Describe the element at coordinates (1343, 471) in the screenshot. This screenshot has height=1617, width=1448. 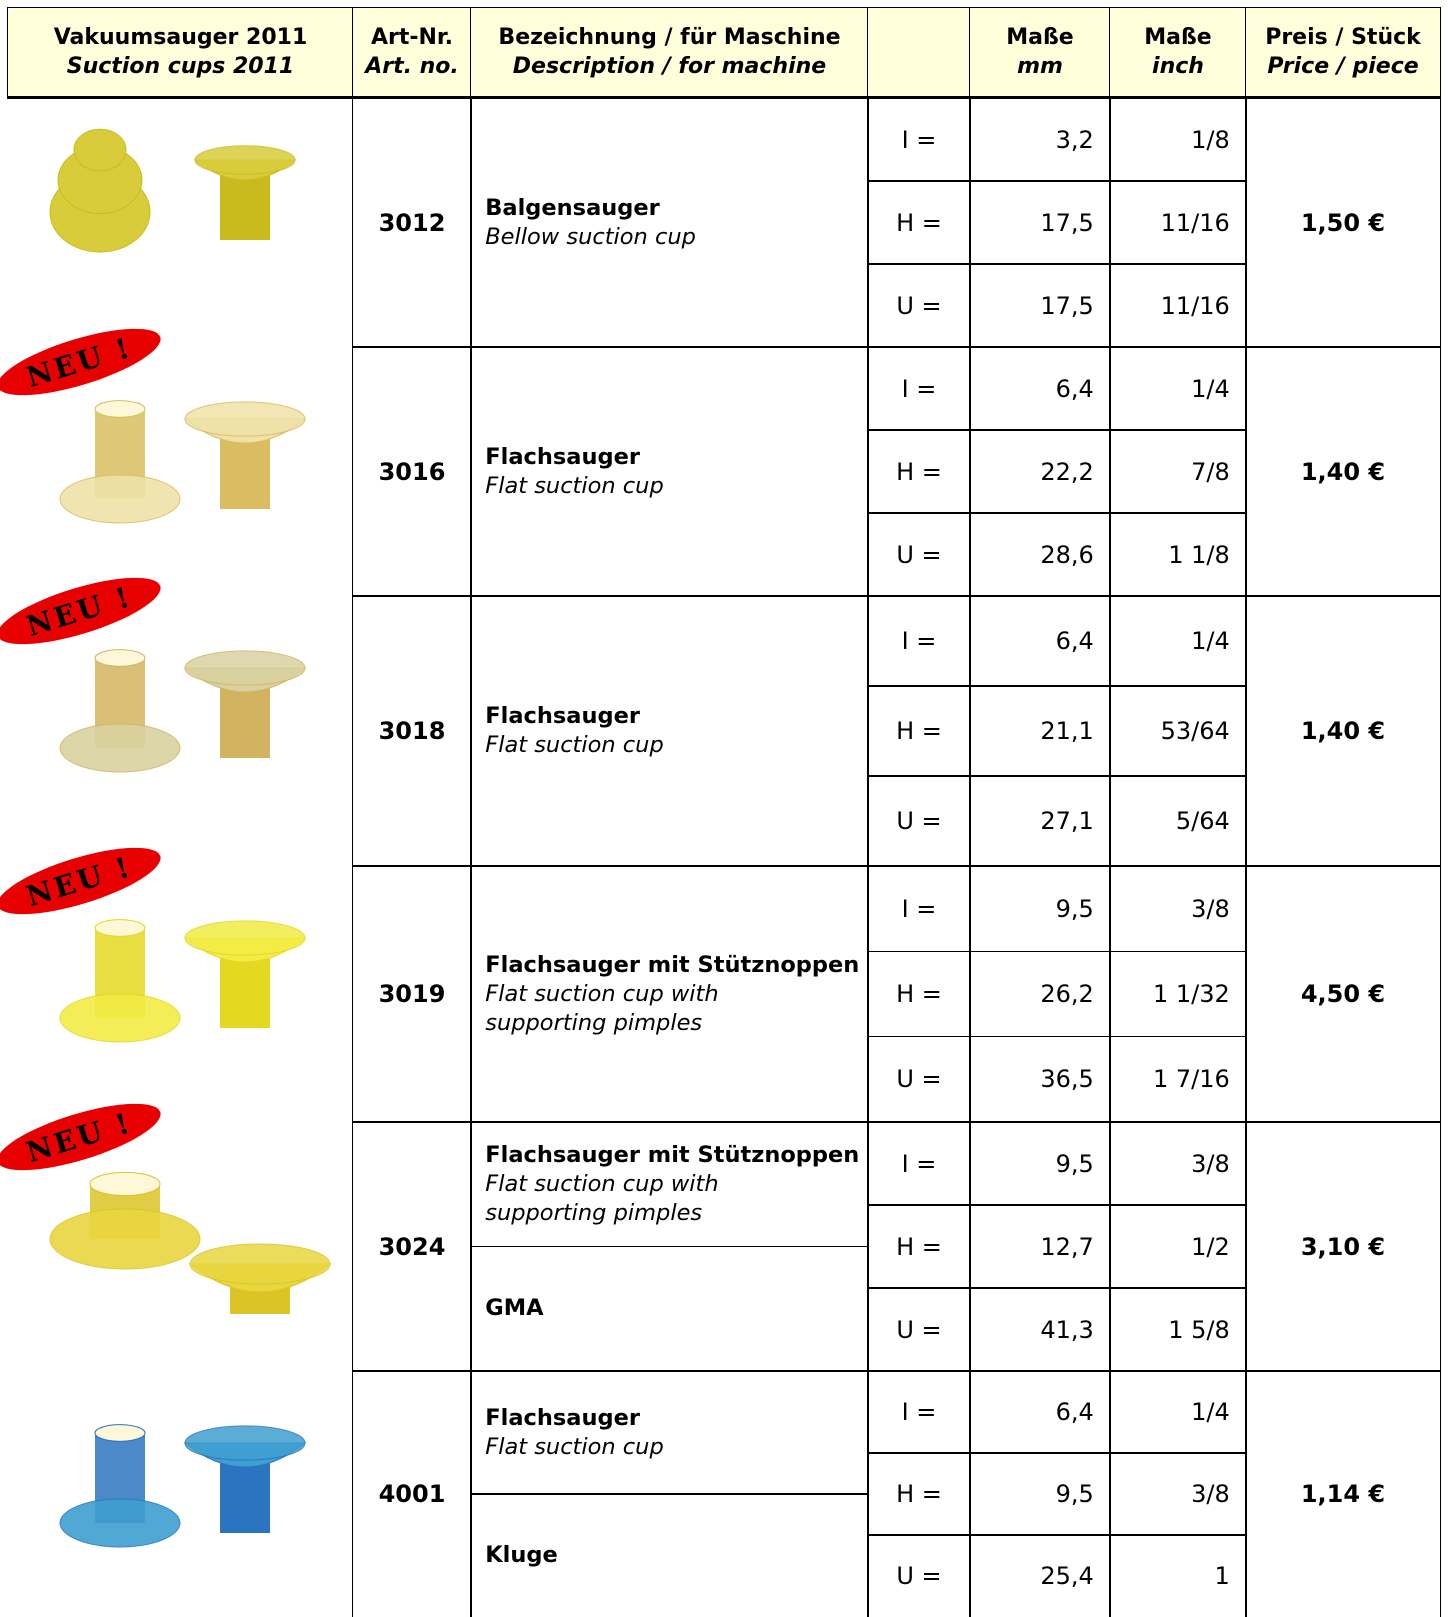
I see `price-cell: 1,40 €` at that location.